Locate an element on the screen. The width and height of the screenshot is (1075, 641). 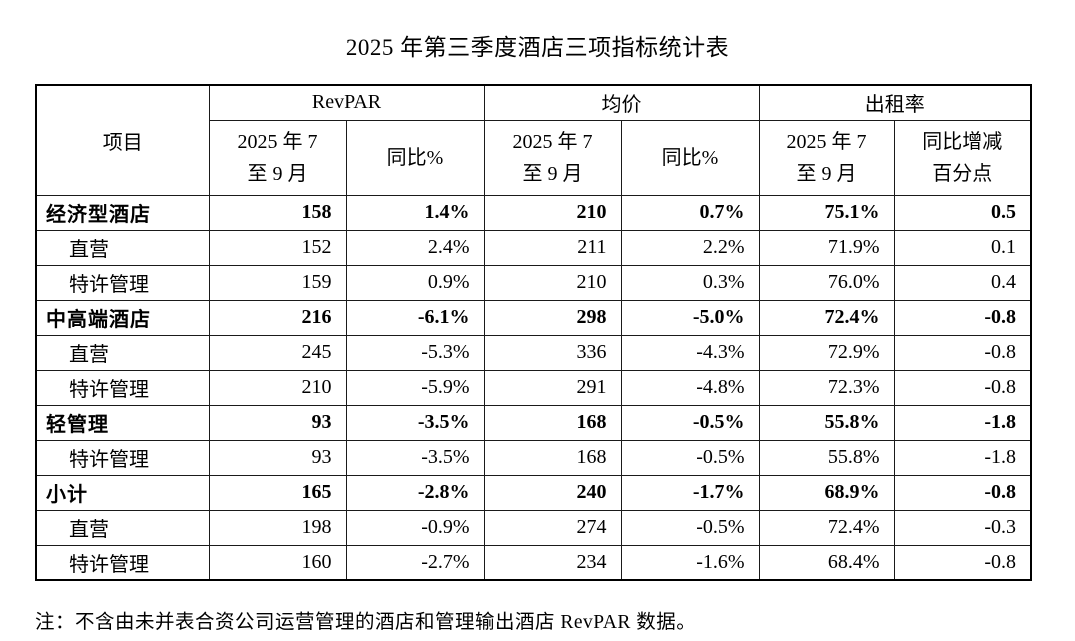
table-row: 直营 198 -0.9% 274 -0.5% 72.4% -0.3 is located at coordinates (533, 527).